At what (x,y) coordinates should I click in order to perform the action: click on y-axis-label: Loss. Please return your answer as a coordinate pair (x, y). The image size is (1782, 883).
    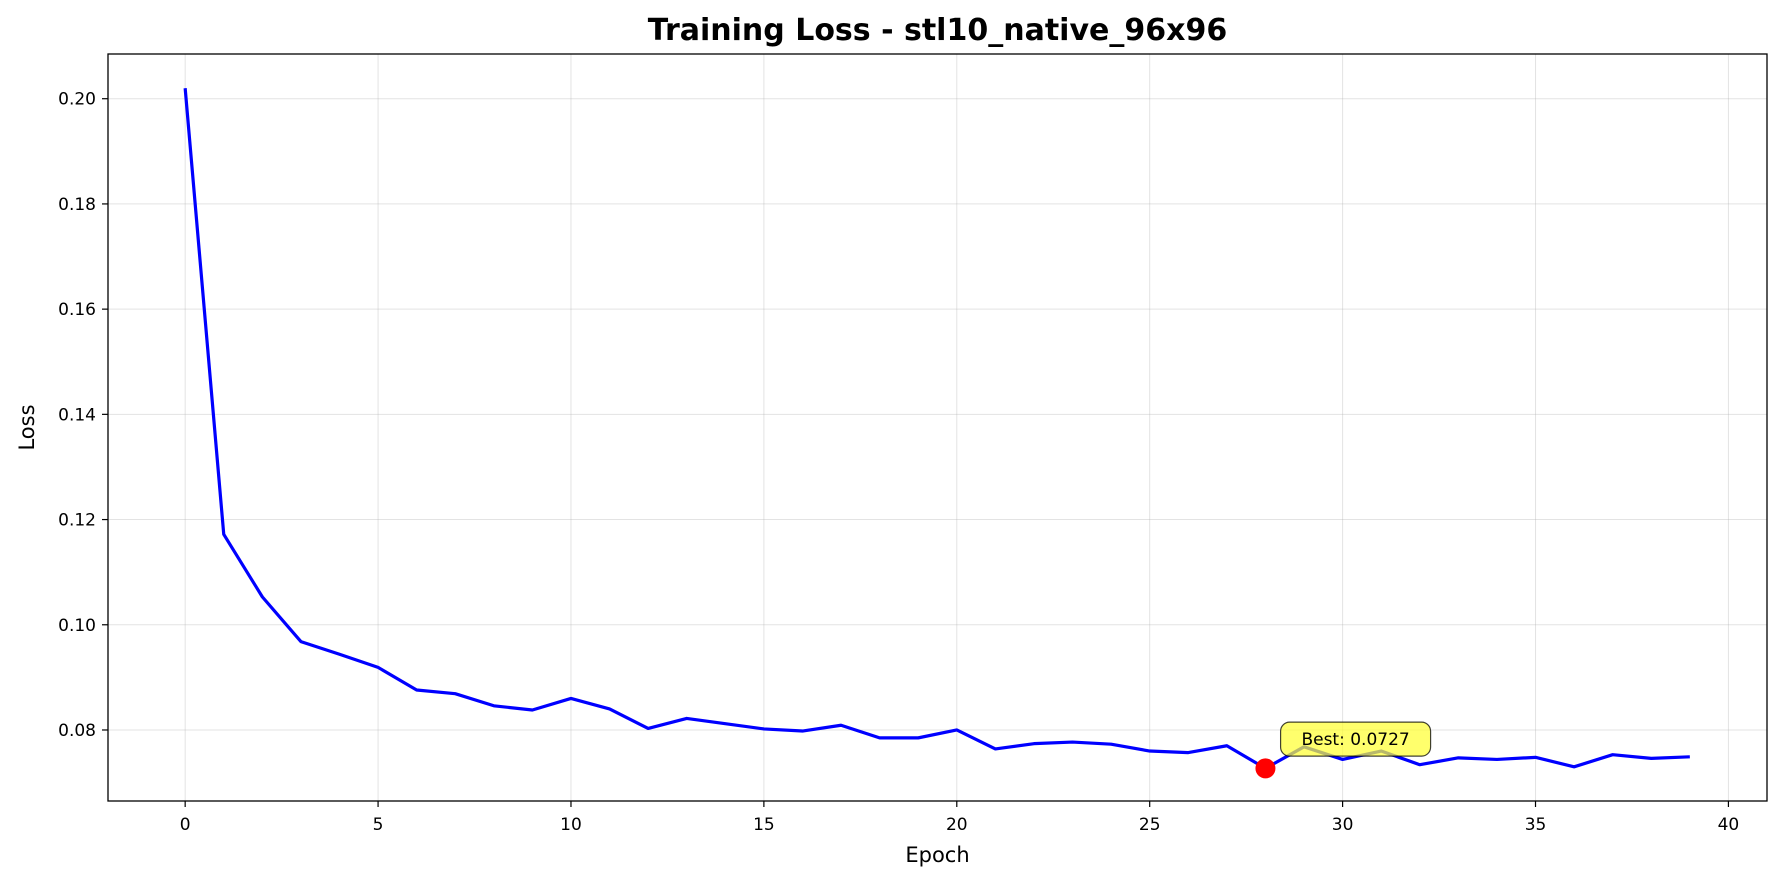
    Looking at the image, I should click on (27, 427).